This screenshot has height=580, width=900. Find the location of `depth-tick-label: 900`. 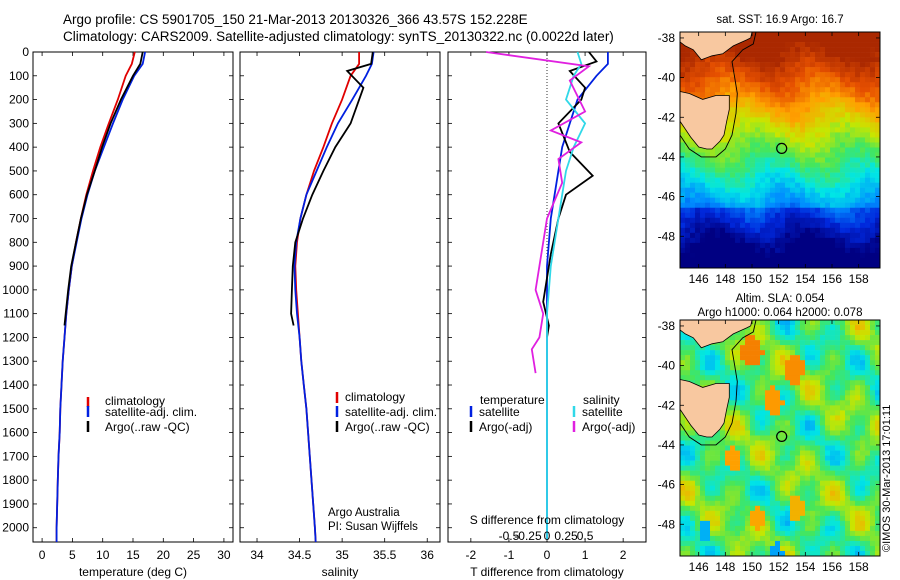

depth-tick-label: 900 is located at coordinates (19, 266).